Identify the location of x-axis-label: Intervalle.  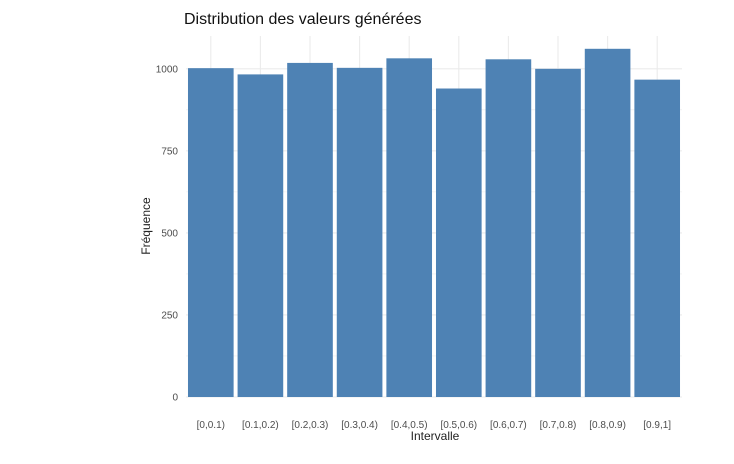
(435, 436).